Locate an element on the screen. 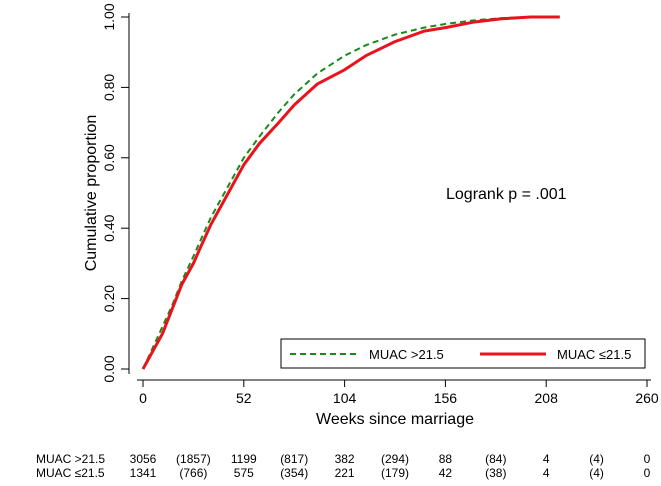  logrank-annotation: Logrank p = .001 is located at coordinates (506, 194).